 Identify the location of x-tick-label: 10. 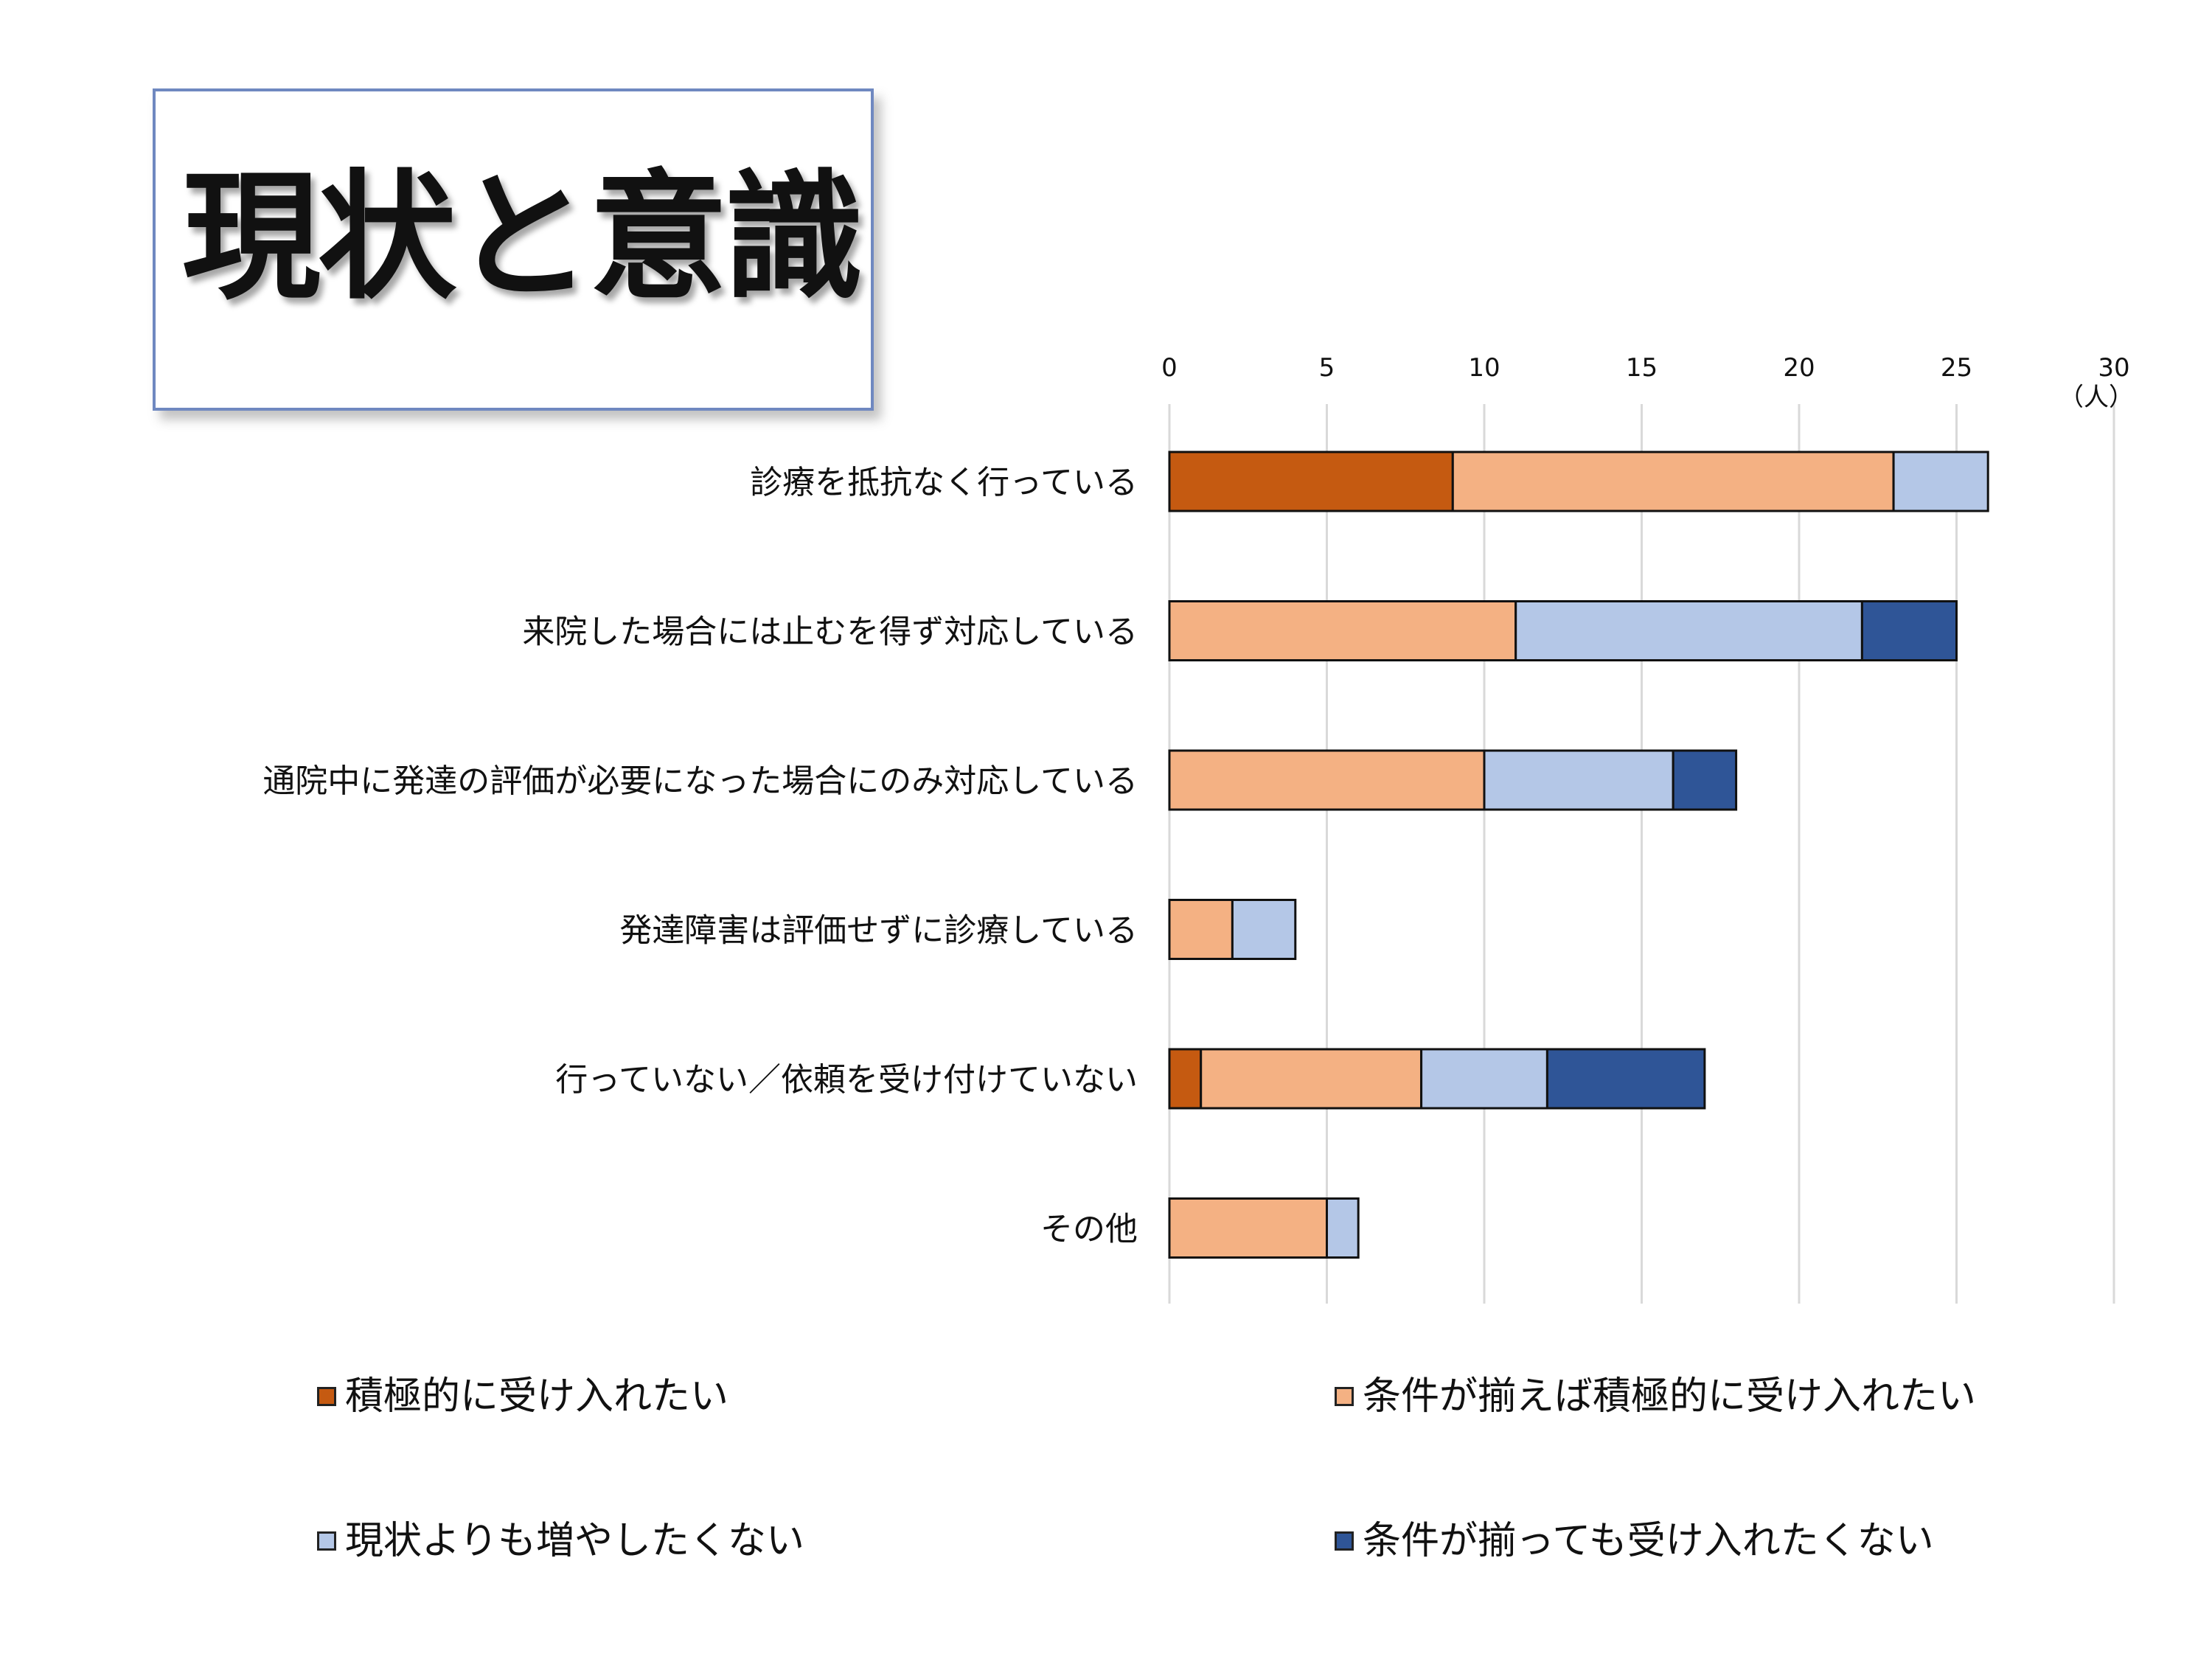
(1484, 368).